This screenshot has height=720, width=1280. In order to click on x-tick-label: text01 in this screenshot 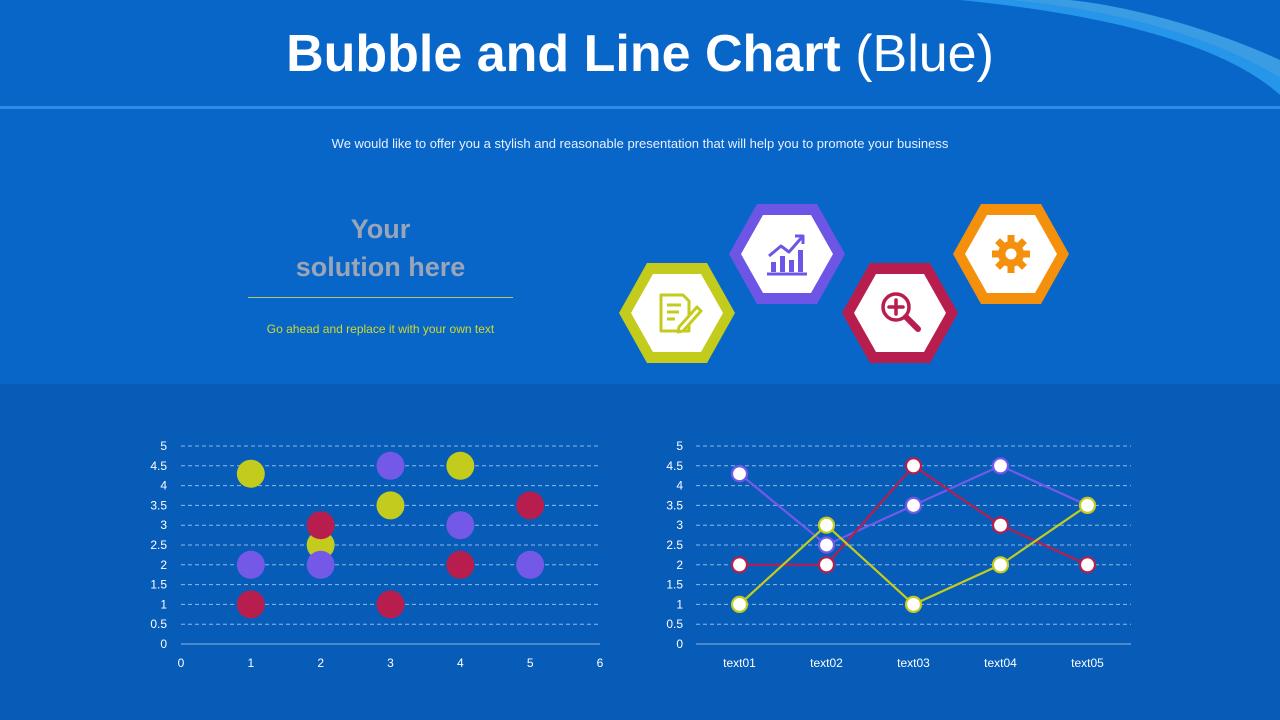, I will do `click(739, 663)`.